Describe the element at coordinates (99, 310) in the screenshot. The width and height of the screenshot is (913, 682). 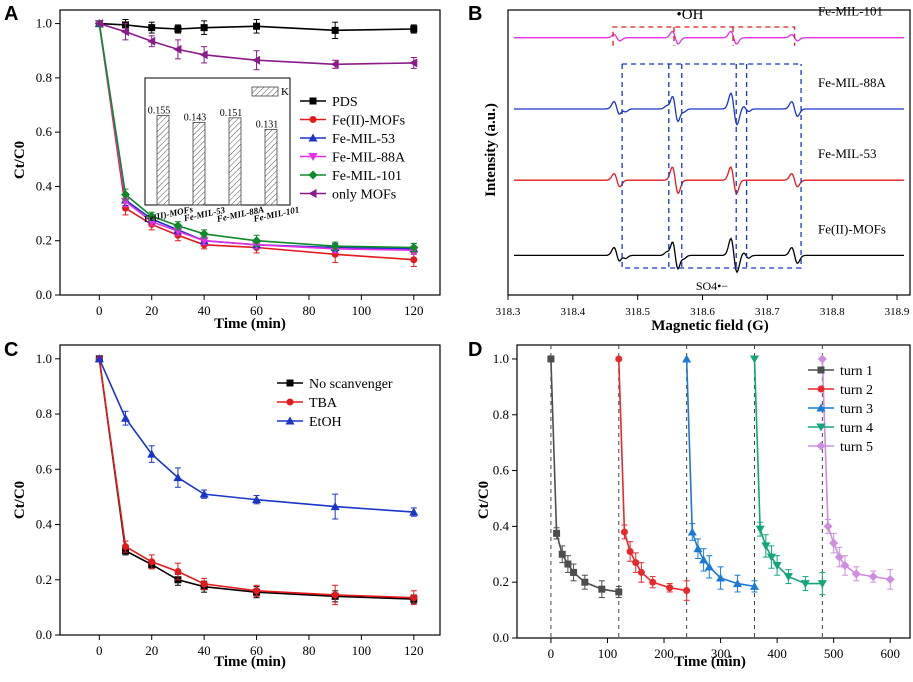
I see `panel-a-xtick-label: 0` at that location.